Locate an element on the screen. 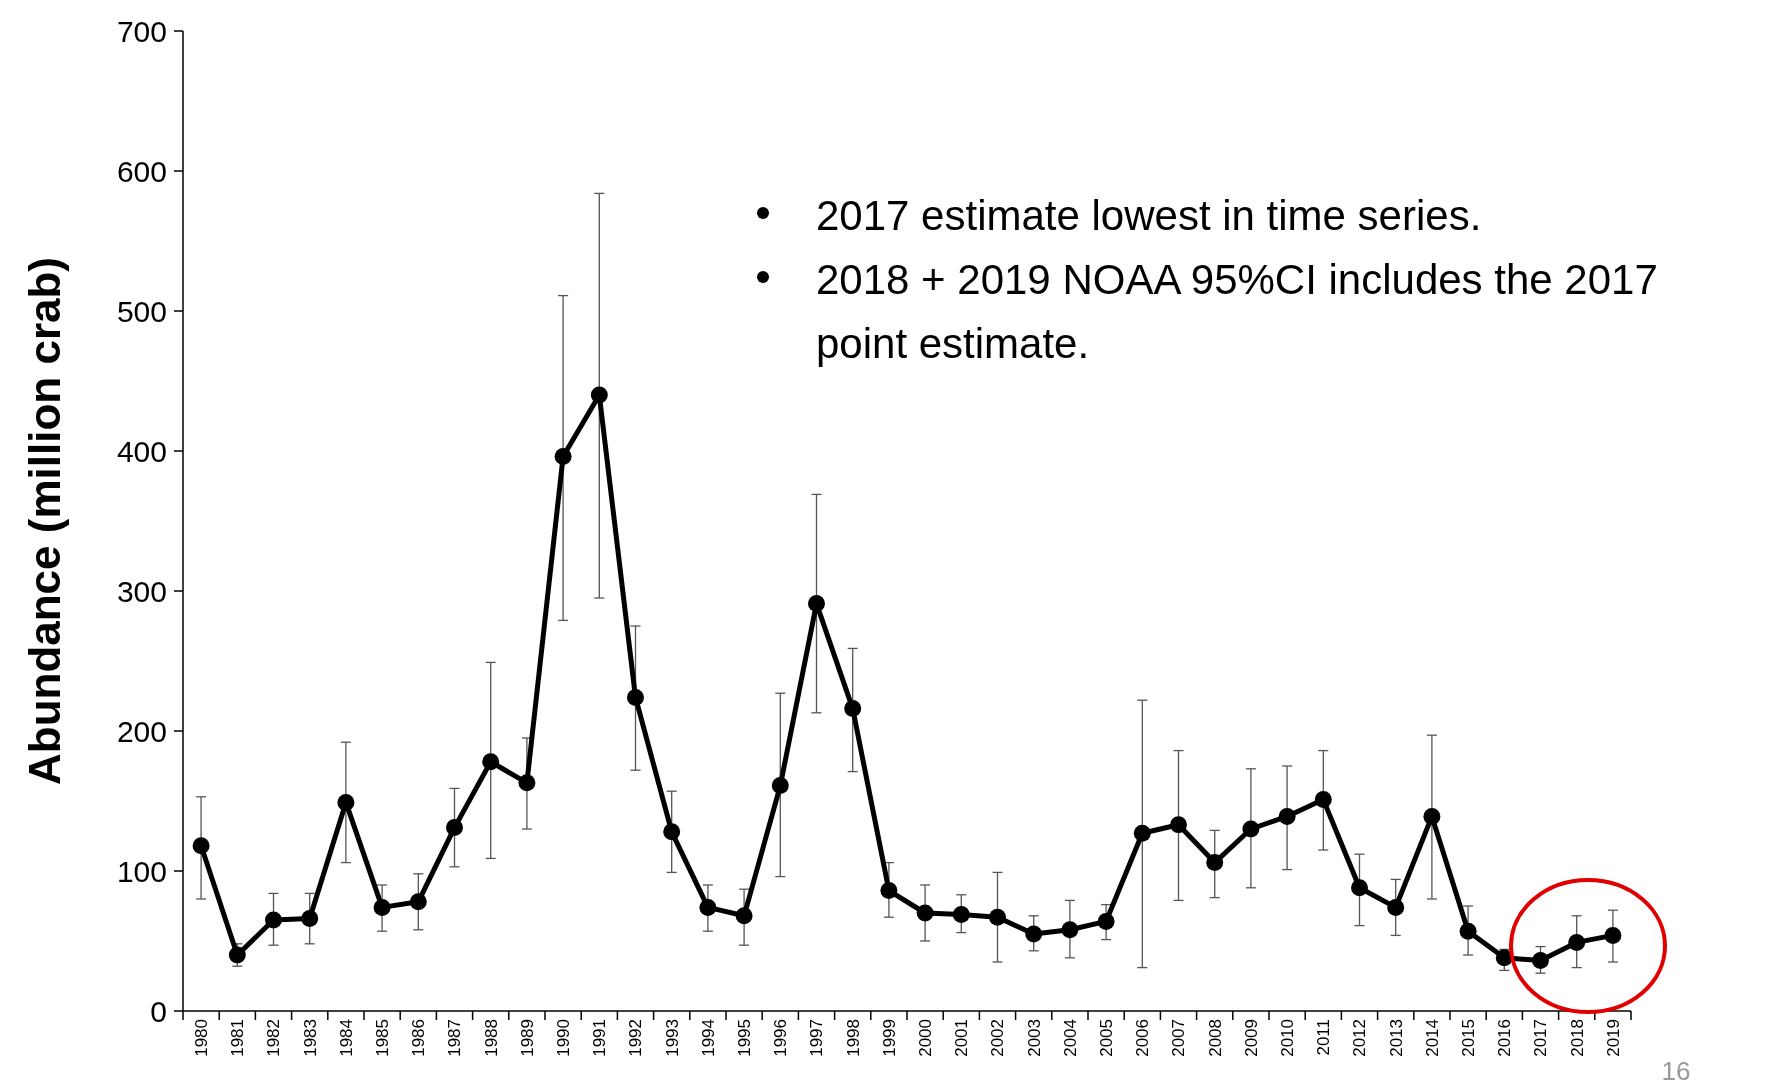 This screenshot has width=1773, height=1086. x-tick-label: 2016 is located at coordinates (1505, 1038).